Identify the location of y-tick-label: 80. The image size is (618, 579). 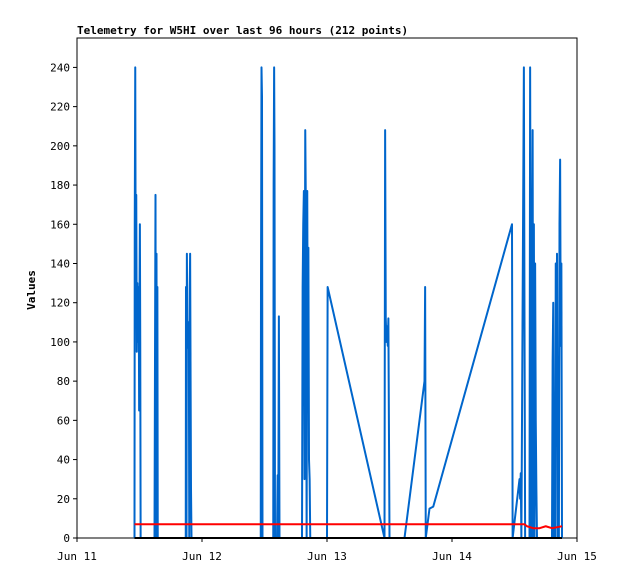
(63, 381).